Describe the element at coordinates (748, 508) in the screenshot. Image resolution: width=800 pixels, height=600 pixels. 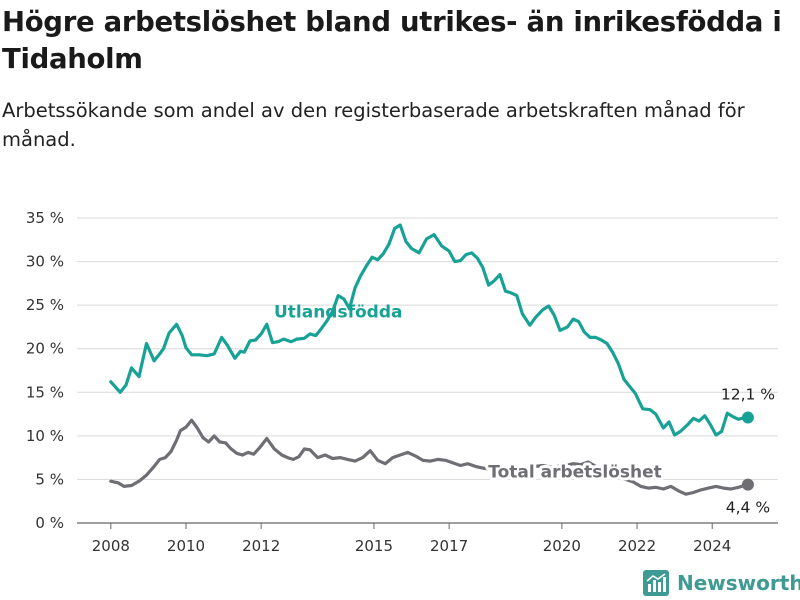
I see `series-end-label: 4,4 %` at that location.